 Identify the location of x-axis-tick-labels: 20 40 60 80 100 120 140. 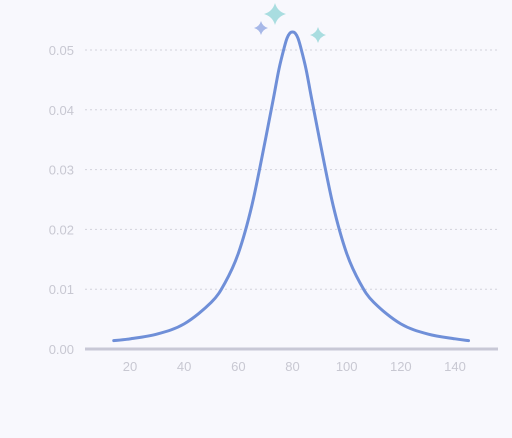
(294, 366).